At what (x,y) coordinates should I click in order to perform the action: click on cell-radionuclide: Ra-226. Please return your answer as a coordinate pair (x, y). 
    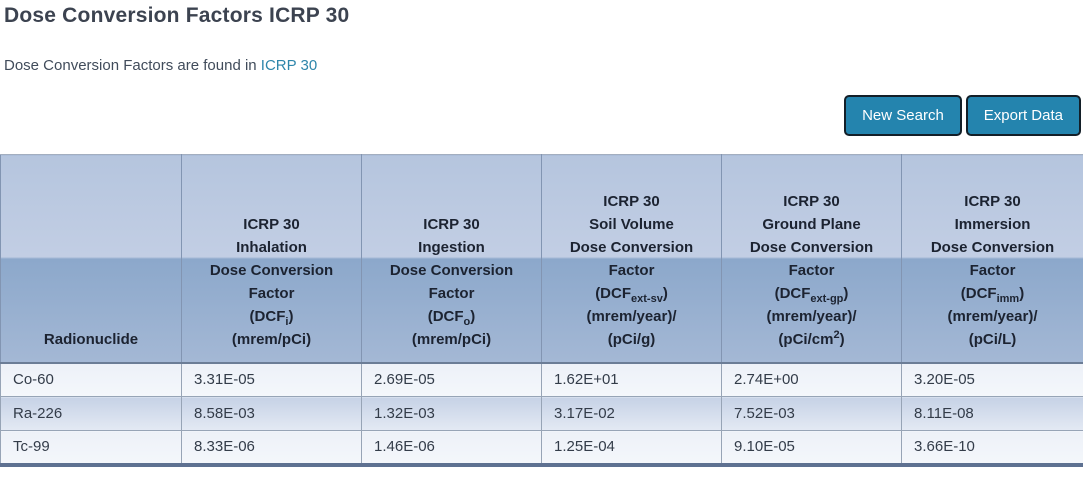
    Looking at the image, I should click on (91, 414).